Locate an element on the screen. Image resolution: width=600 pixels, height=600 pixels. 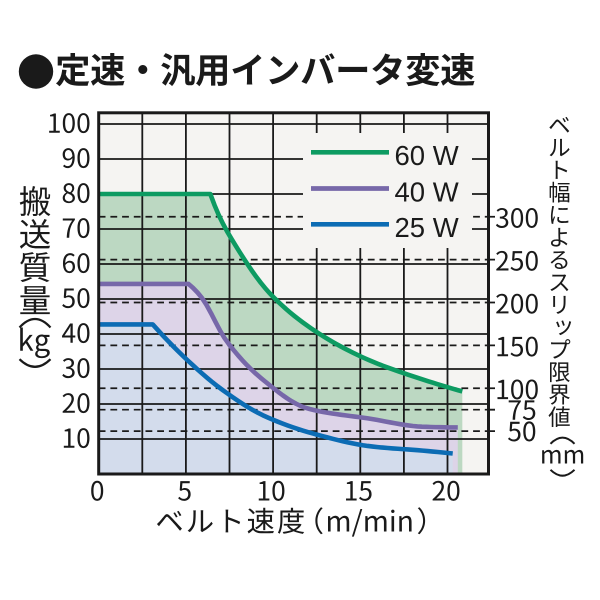
svg-text: 60 W is located at coordinates (427, 155).